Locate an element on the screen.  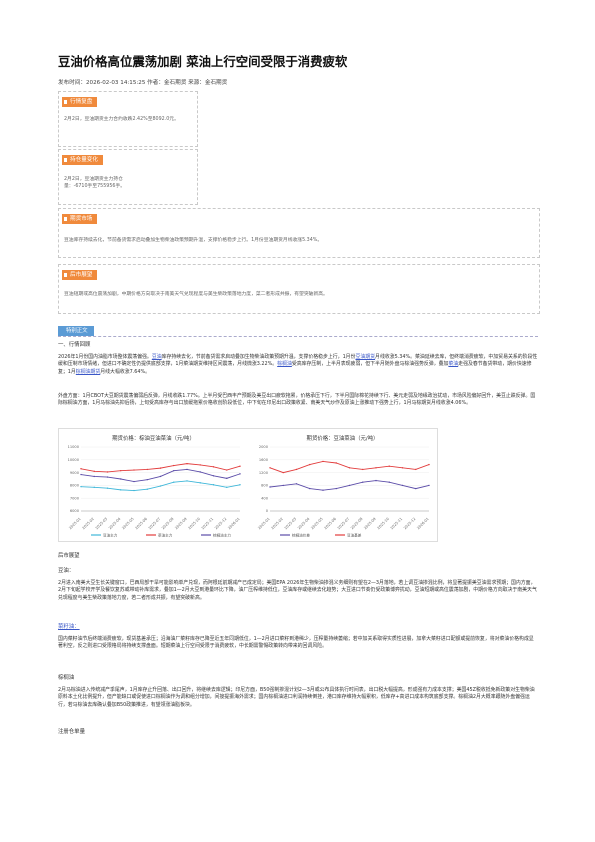
chart-title: 期货价格：豆油菜油（元/吨） is located at coordinates (343, 438).